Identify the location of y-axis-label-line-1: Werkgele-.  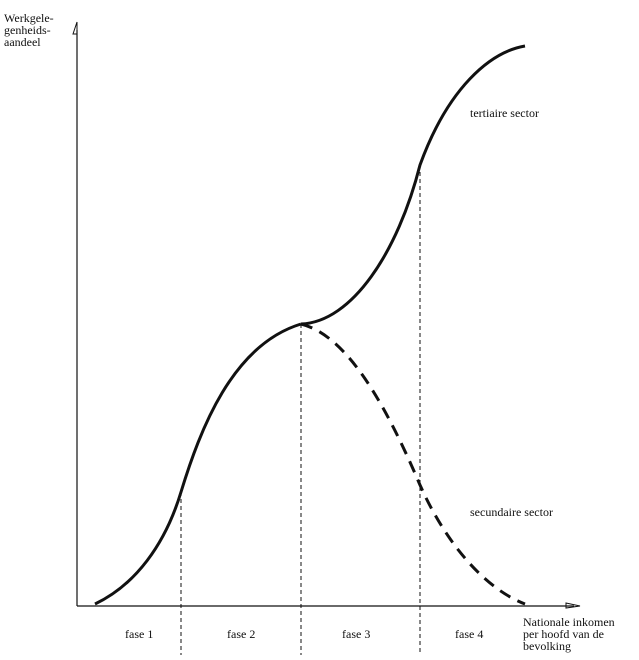
(29, 18).